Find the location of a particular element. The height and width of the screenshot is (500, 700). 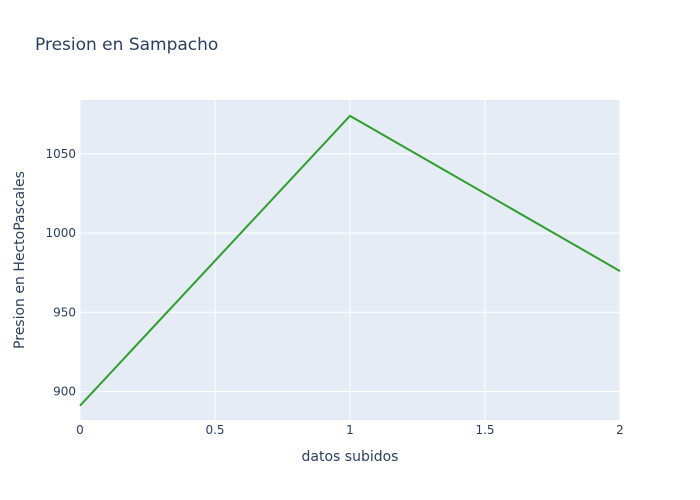

y-tick-label: 900 is located at coordinates (64, 391).